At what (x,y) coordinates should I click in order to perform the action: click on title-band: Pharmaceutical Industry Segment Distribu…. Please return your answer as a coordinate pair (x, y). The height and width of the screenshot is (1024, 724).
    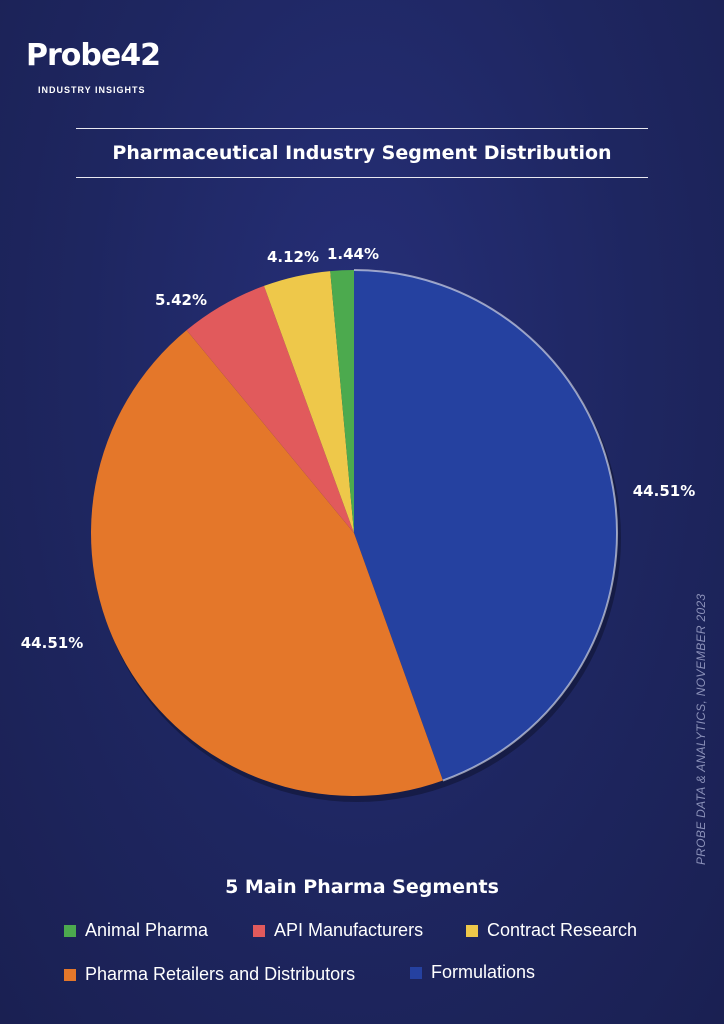
    Looking at the image, I should click on (362, 153).